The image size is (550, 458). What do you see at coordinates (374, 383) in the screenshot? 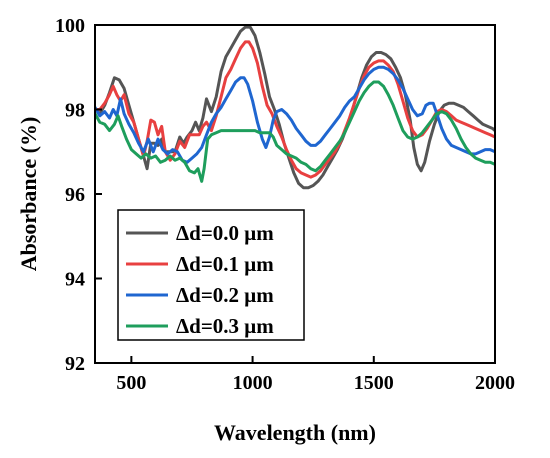
I see `x-tick-label: 1500` at bounding box center [374, 383].